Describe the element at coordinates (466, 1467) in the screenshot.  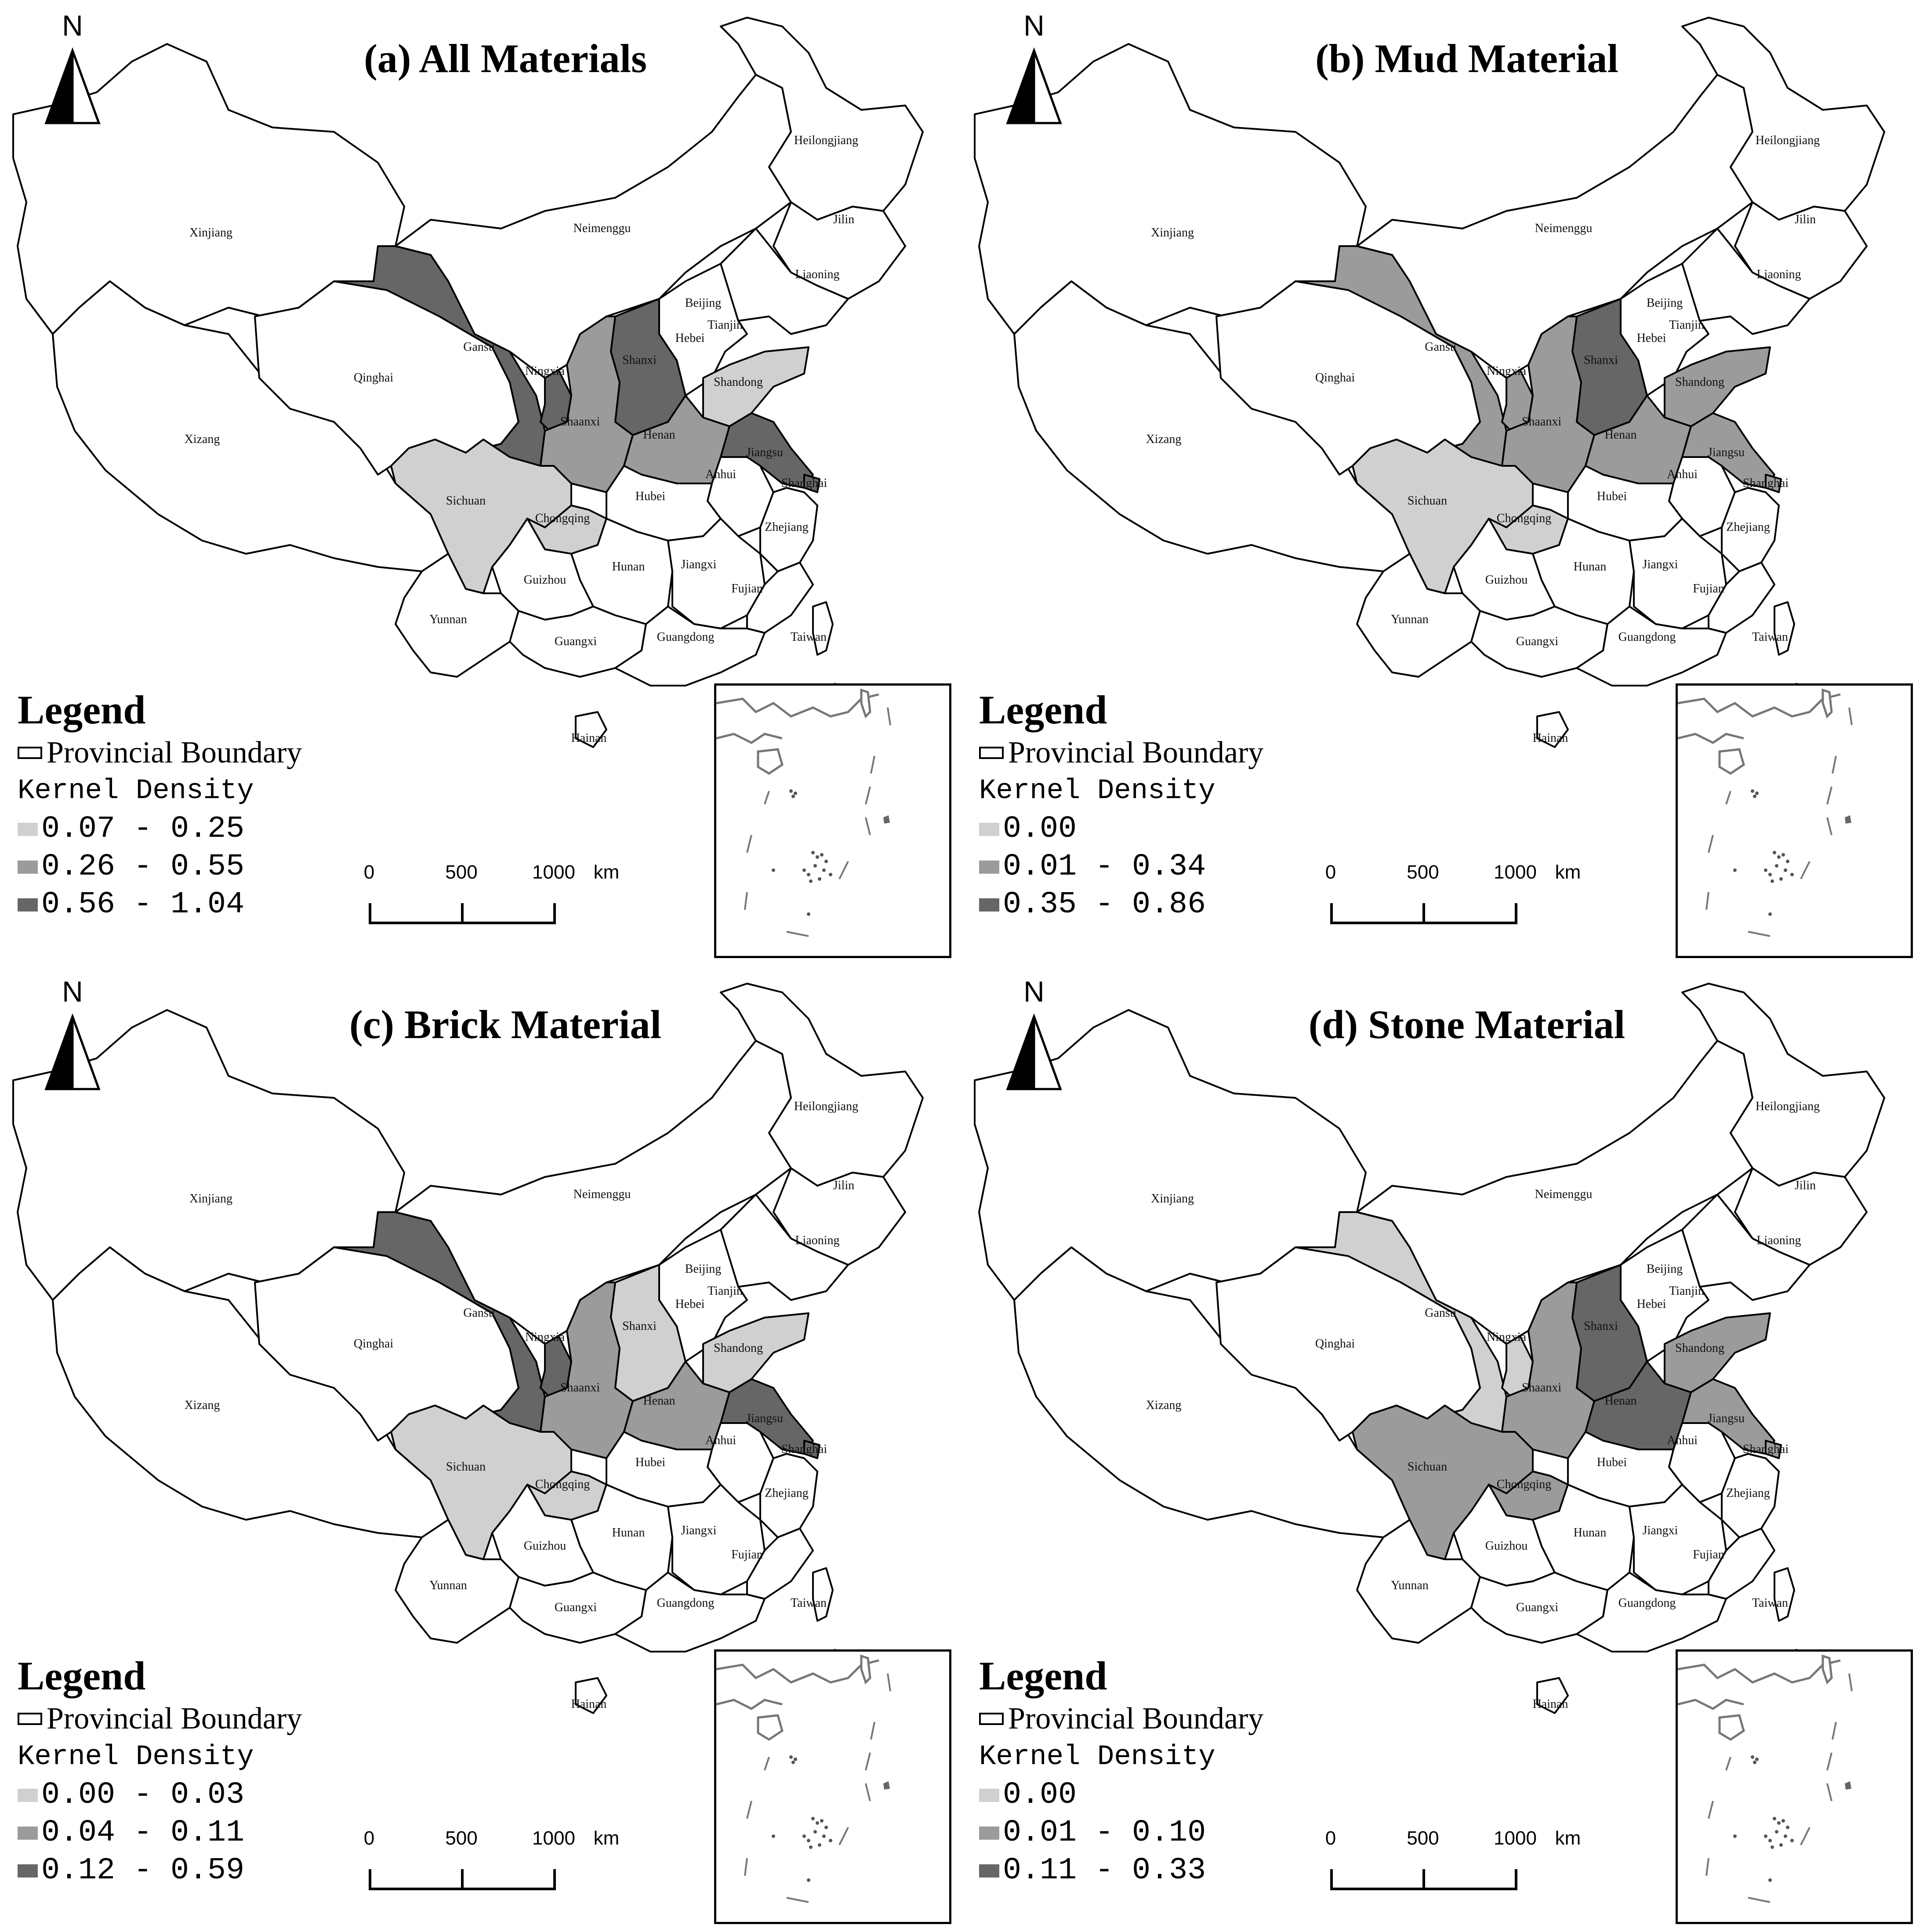
I see `province-label-sichuan: Sichuan` at that location.